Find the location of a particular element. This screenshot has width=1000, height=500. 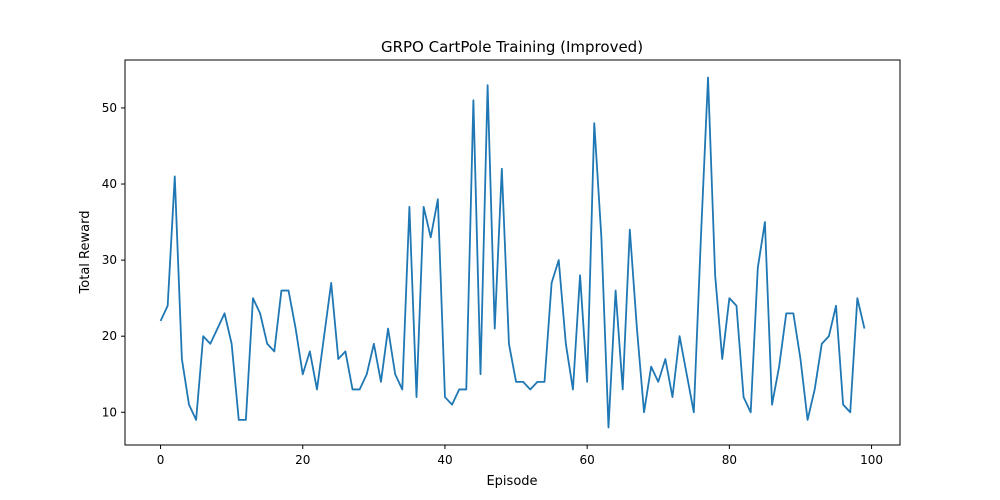

x-tick-label: 80 is located at coordinates (729, 460).